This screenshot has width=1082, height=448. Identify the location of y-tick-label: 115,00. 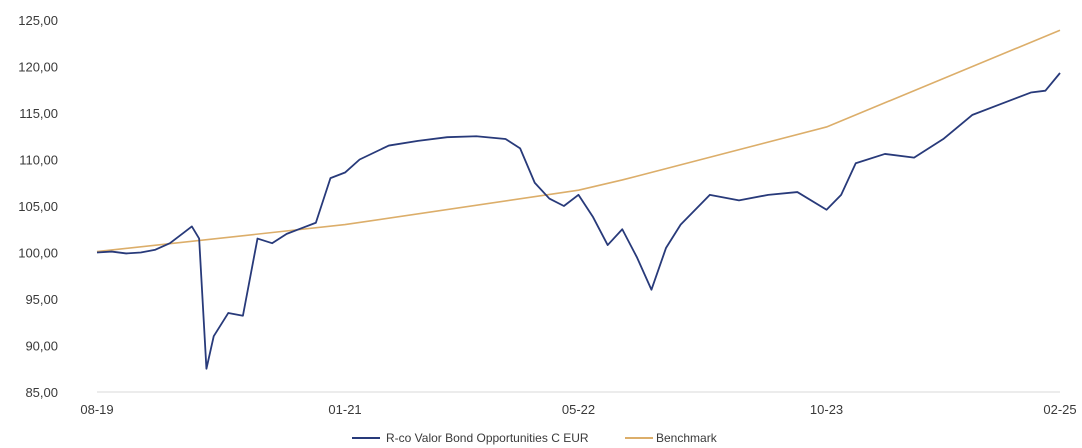
(38, 113).